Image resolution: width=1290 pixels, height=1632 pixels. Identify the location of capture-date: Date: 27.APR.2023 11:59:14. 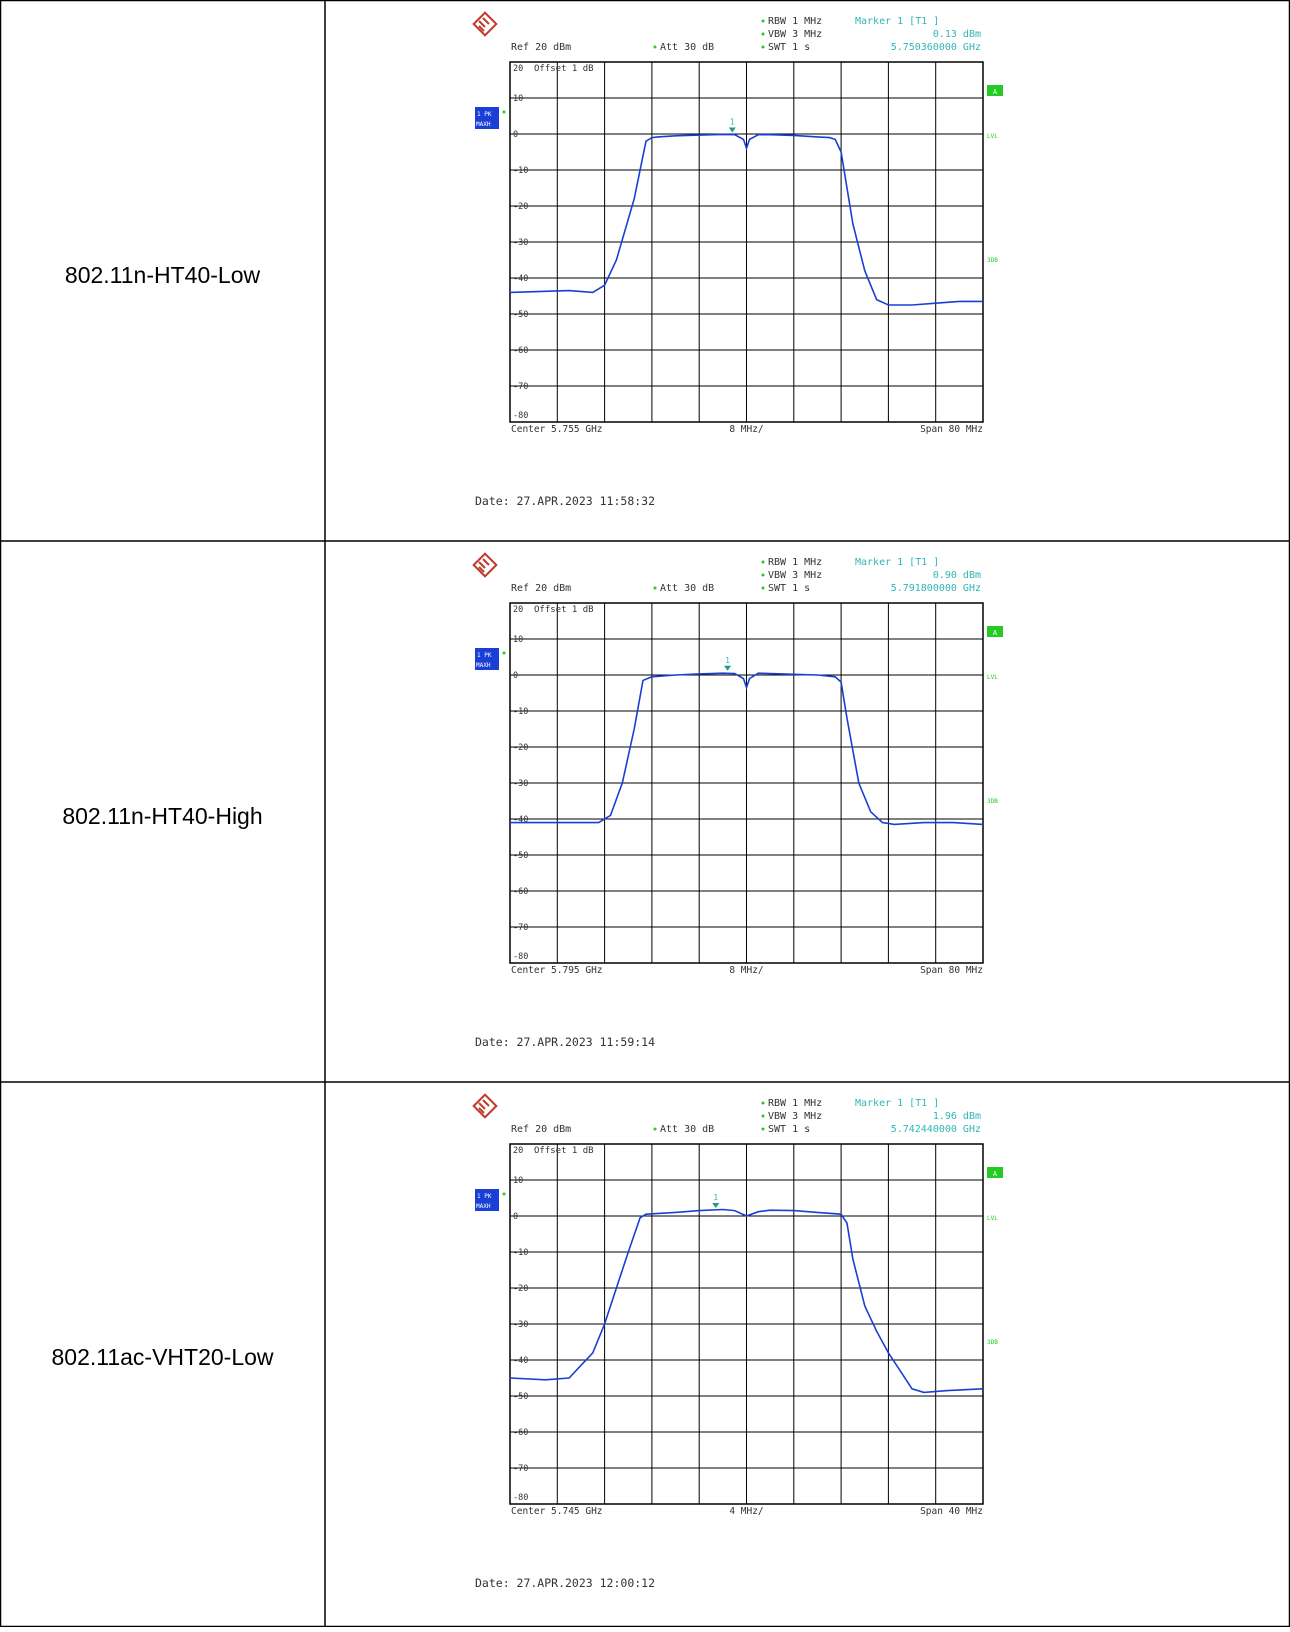
(565, 1042).